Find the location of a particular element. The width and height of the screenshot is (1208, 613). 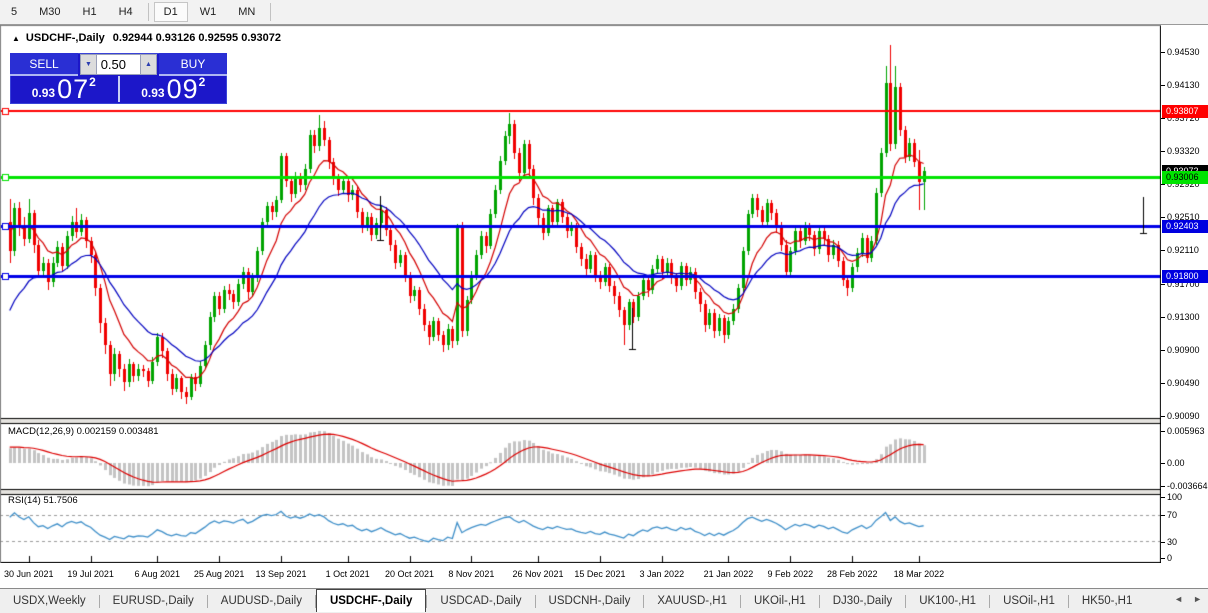

tab-hk50-h1: HK50-,H1 is located at coordinates (1107, 600).